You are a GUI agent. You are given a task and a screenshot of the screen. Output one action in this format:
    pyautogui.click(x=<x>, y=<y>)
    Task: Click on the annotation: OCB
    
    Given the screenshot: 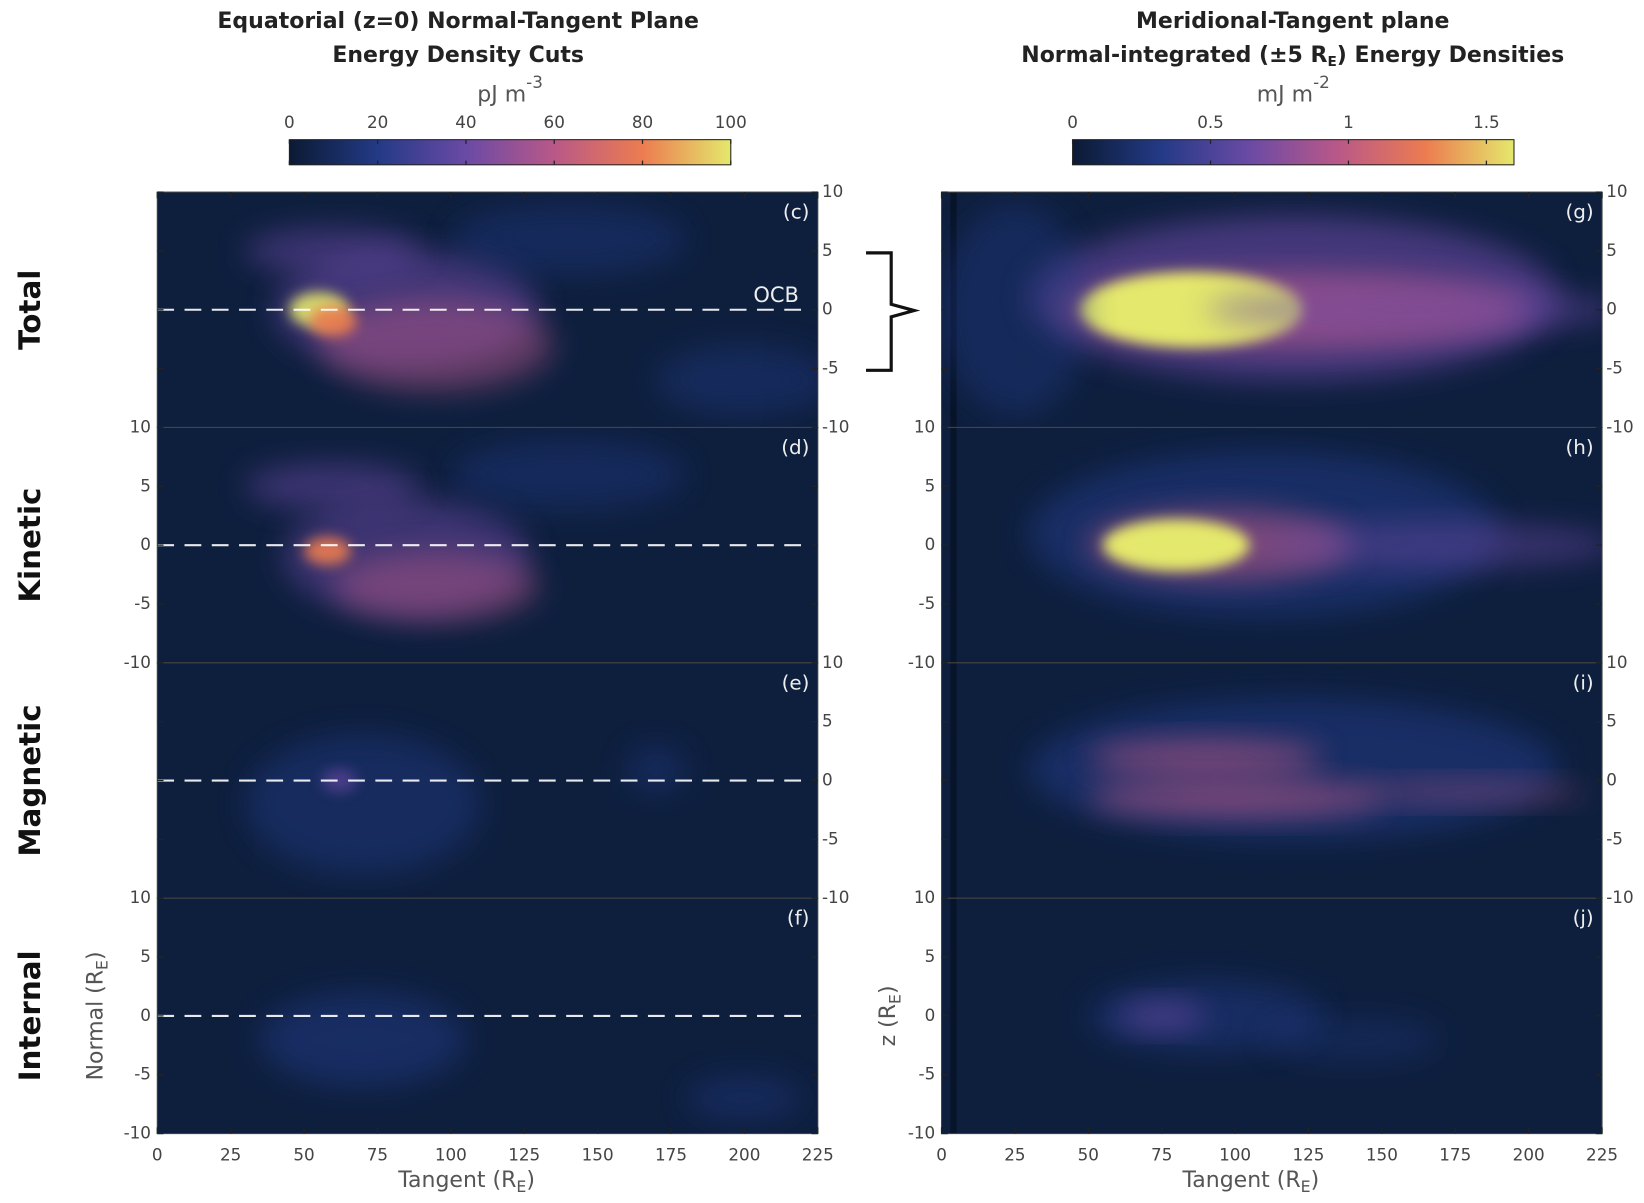 What is the action you would take?
    pyautogui.click(x=776, y=295)
    